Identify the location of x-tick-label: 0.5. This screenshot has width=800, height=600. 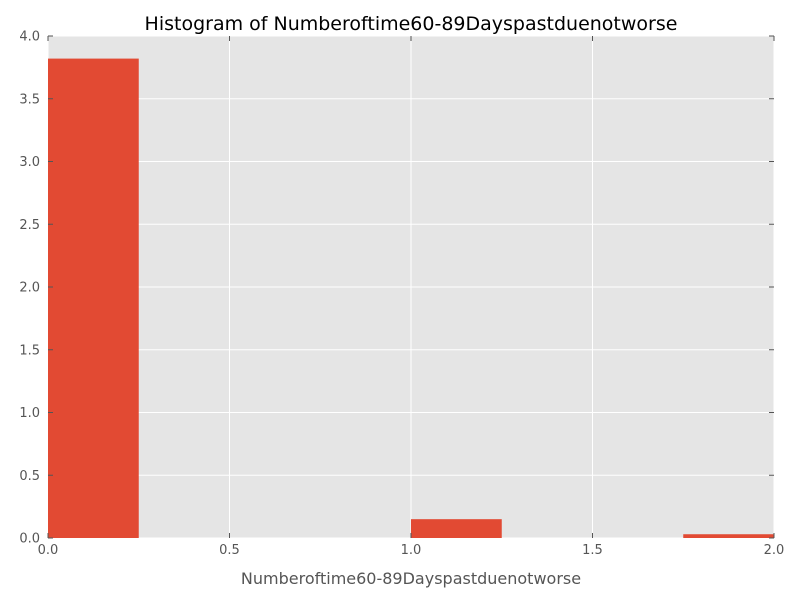
(229, 550).